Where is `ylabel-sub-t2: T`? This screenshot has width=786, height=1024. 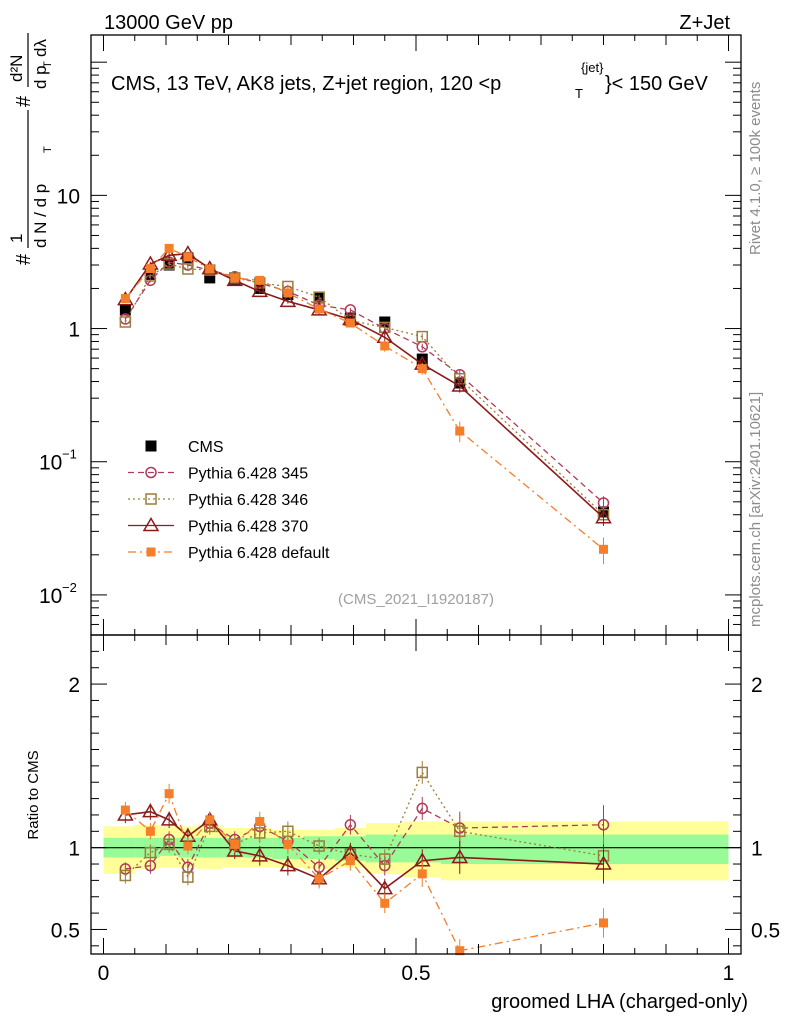
ylabel-sub-t2: T is located at coordinates (48, 64).